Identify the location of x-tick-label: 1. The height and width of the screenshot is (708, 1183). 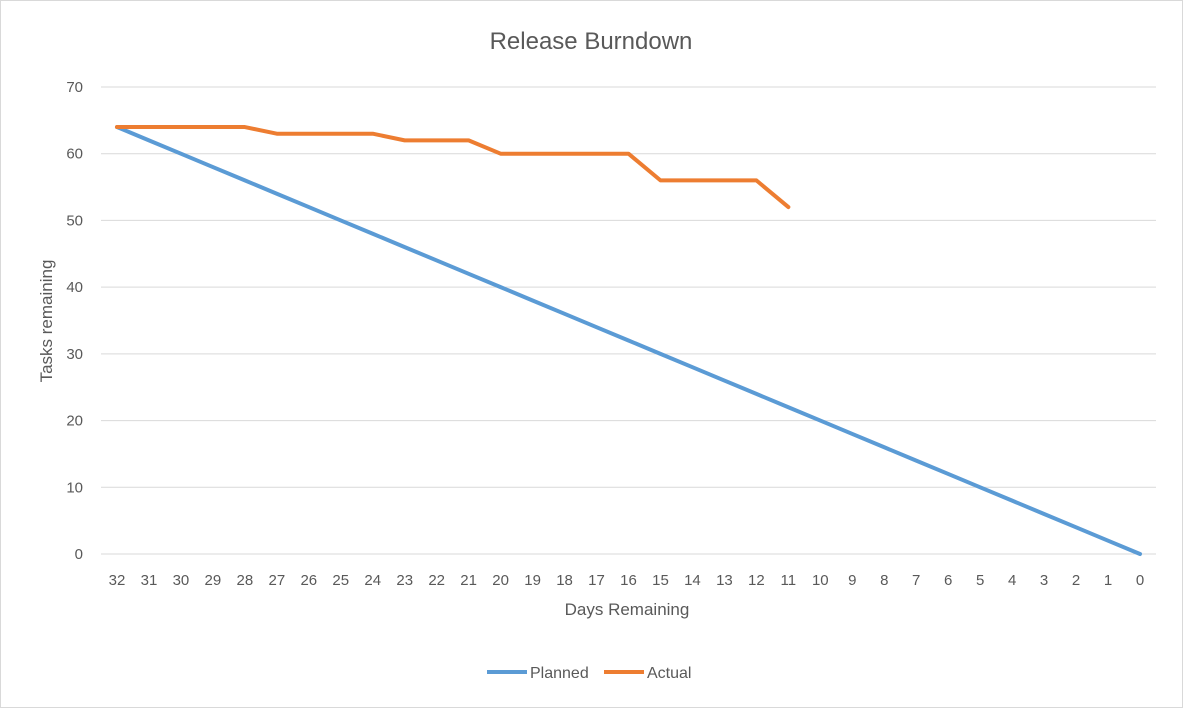
(1108, 580).